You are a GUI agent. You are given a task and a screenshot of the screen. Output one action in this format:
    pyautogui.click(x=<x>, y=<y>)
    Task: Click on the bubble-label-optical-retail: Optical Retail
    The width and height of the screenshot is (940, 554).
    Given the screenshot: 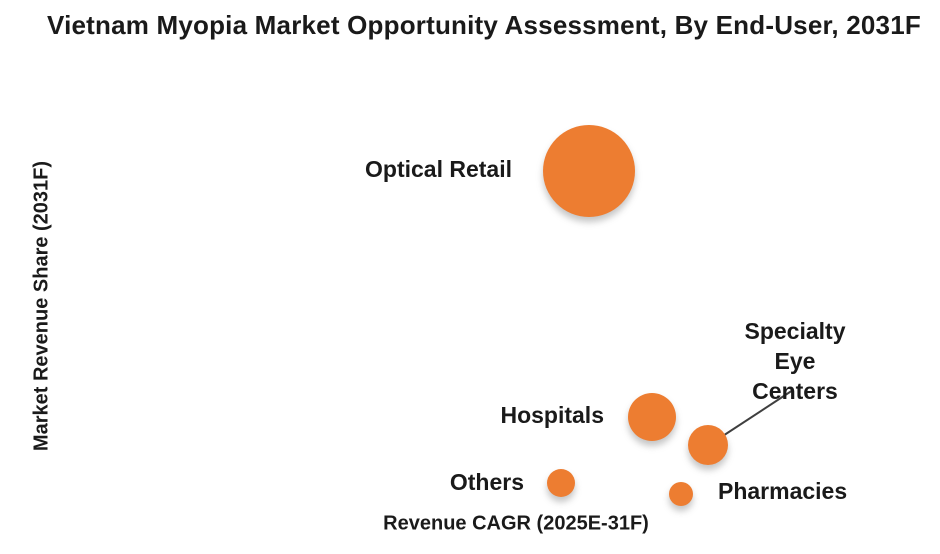 What is the action you would take?
    pyautogui.click(x=438, y=169)
    